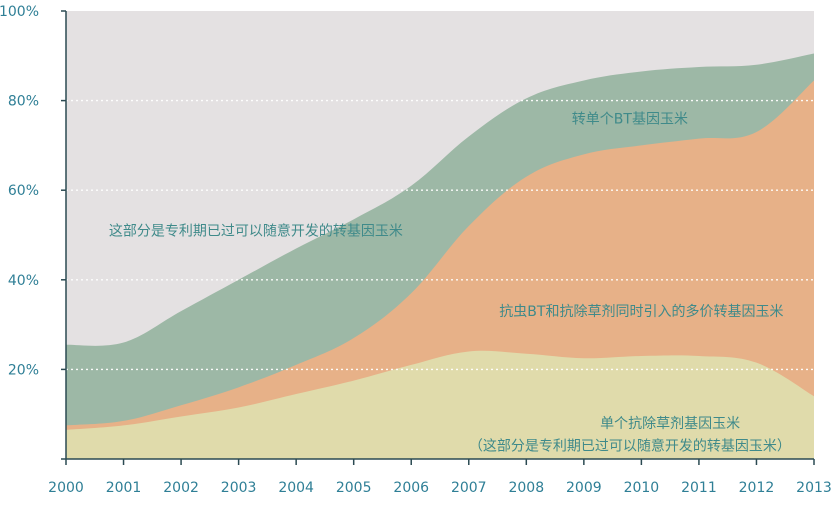  I want to click on x-tick-label: 2009, so click(584, 488).